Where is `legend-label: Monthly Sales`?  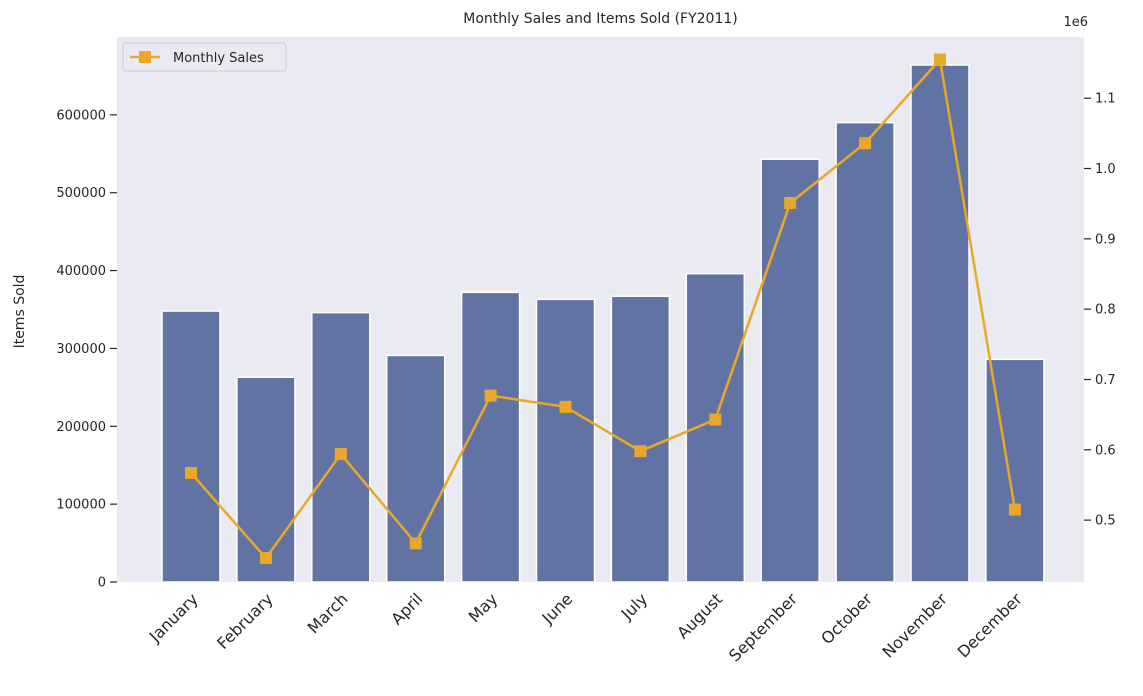 legend-label: Monthly Sales is located at coordinates (218, 58).